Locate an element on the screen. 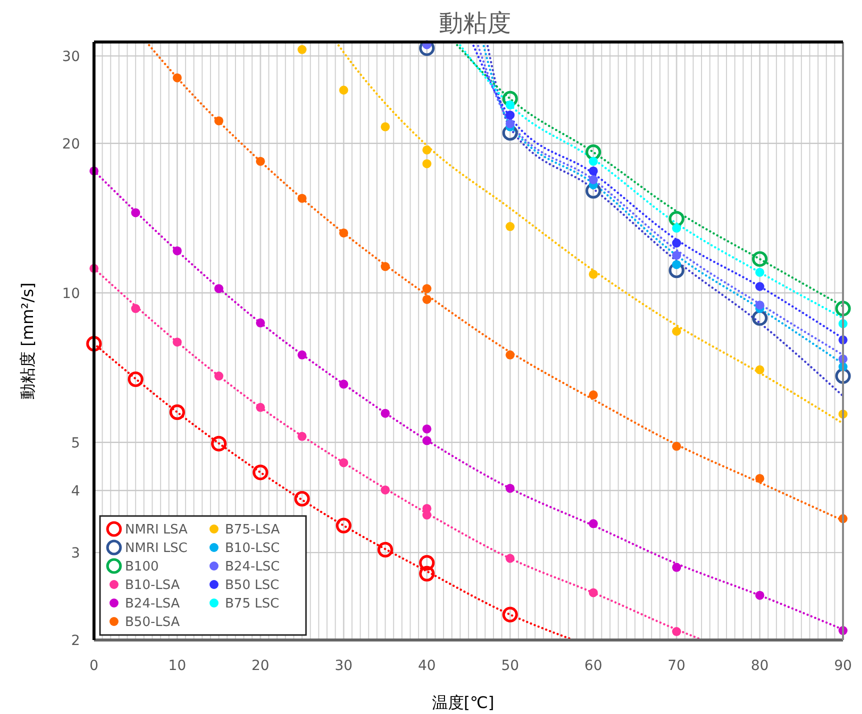 This screenshot has height=714, width=862. legend-label: B75-LSA is located at coordinates (252, 530).